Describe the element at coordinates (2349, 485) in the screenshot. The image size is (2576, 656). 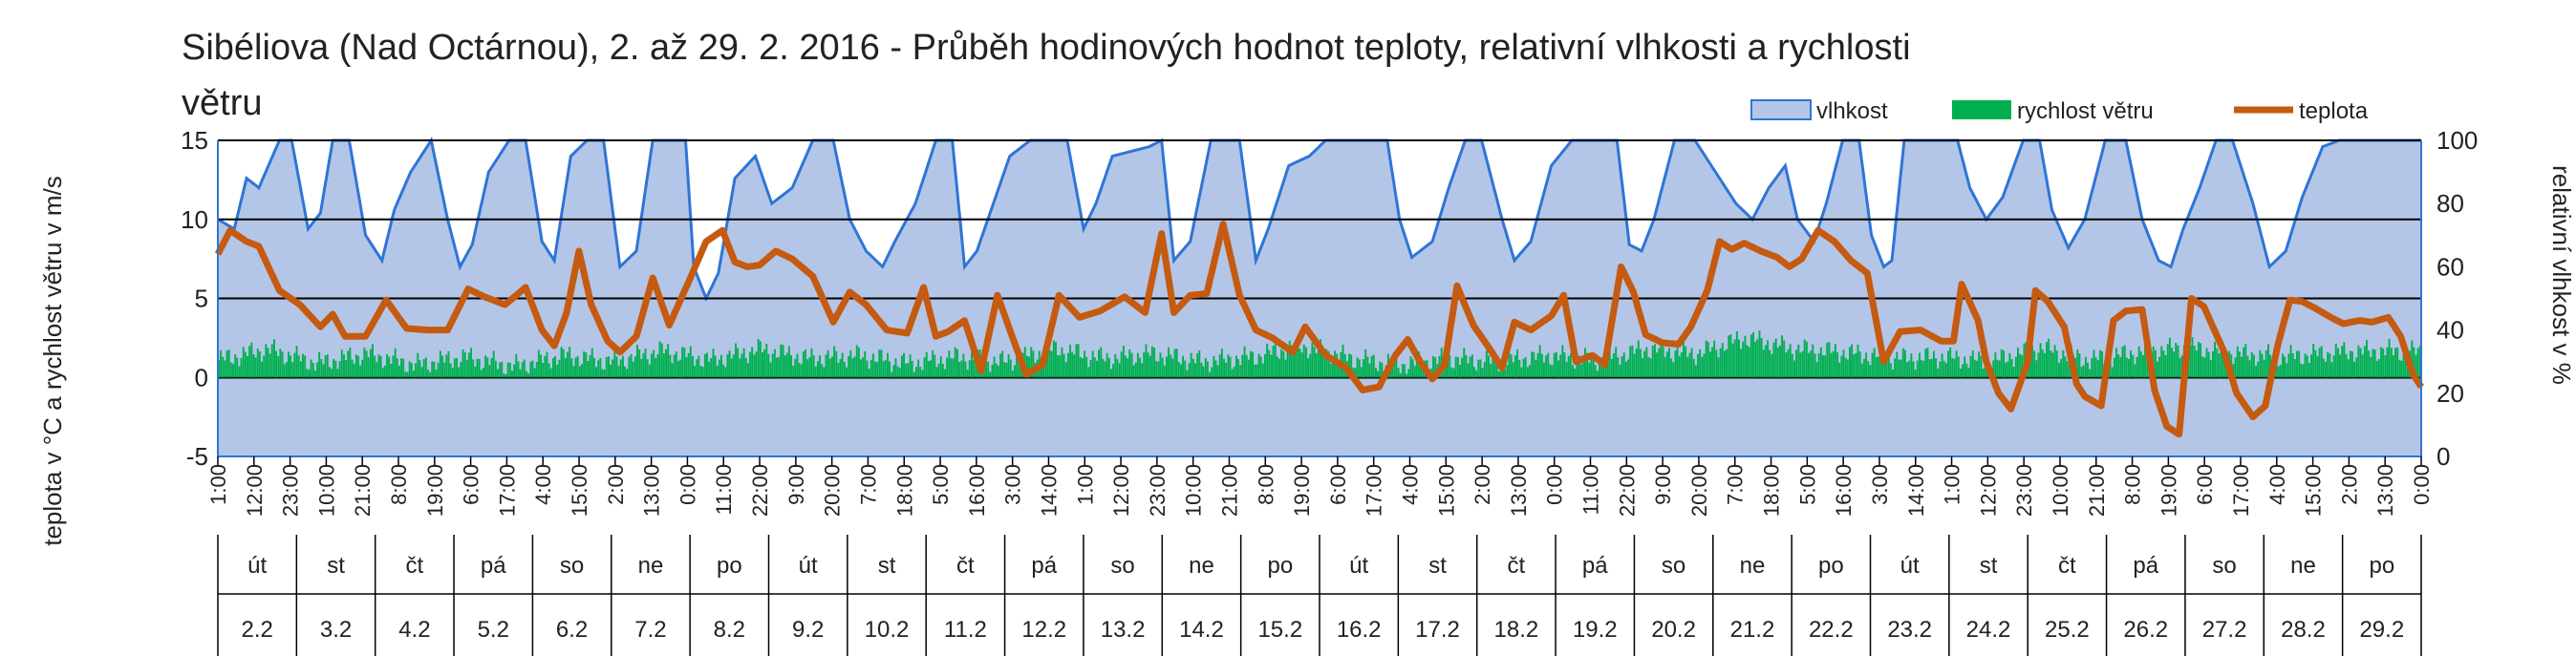
I see `x-tick-label: 2:00` at that location.